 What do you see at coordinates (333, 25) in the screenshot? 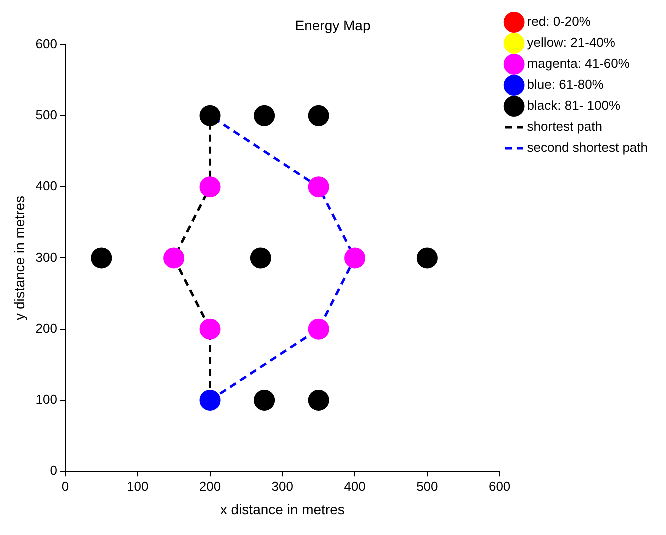
I see `chart-title: Energy Map` at bounding box center [333, 25].